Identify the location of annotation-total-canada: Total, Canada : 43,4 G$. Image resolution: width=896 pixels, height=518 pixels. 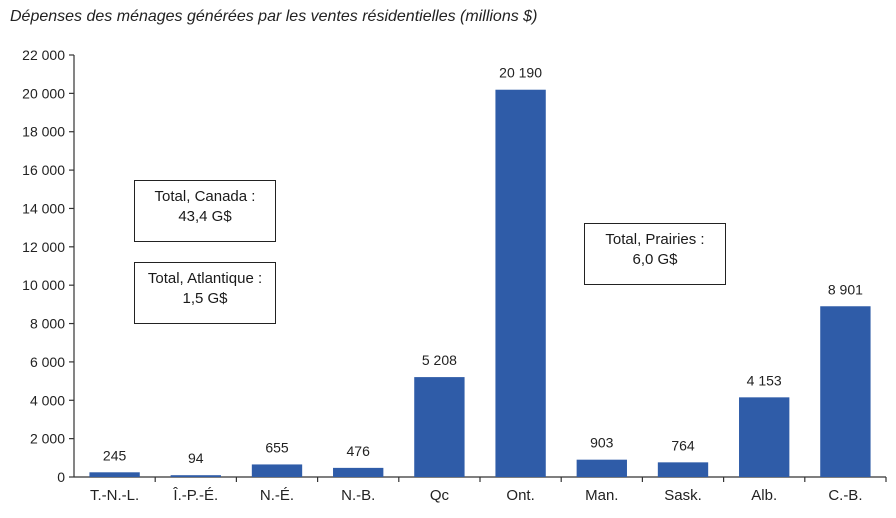
(205, 211).